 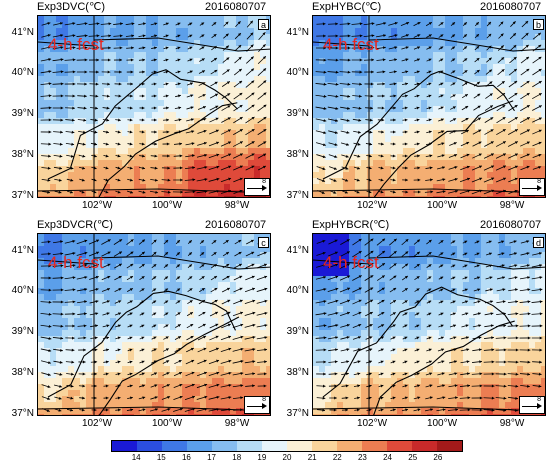 I want to click on colorbar-tick-label: 24, so click(x=388, y=457).